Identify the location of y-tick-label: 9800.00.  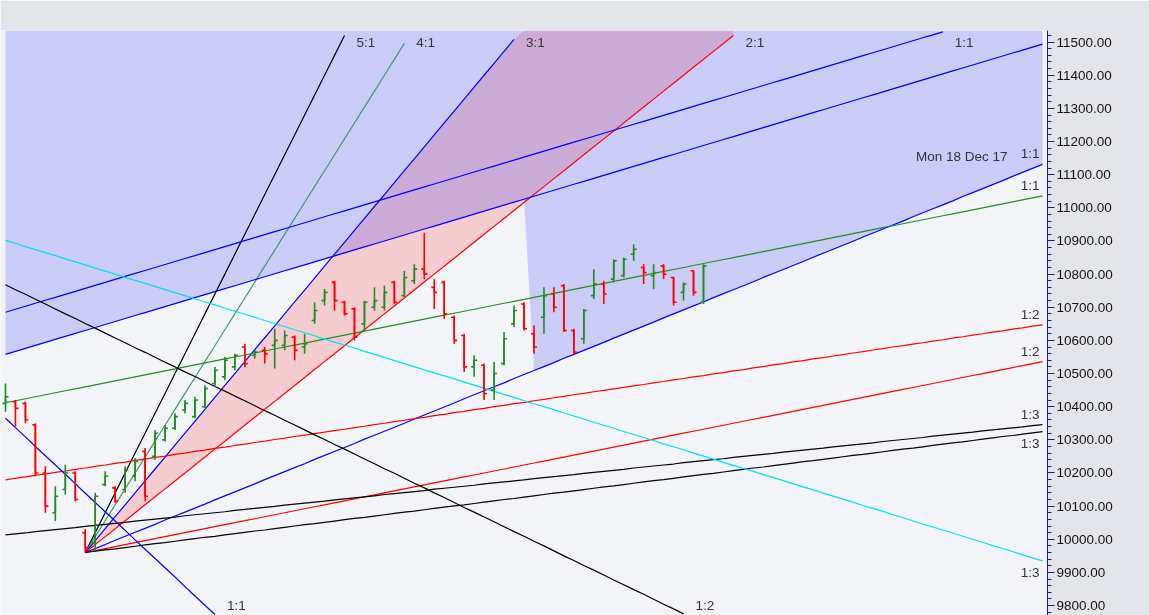
(1081, 606).